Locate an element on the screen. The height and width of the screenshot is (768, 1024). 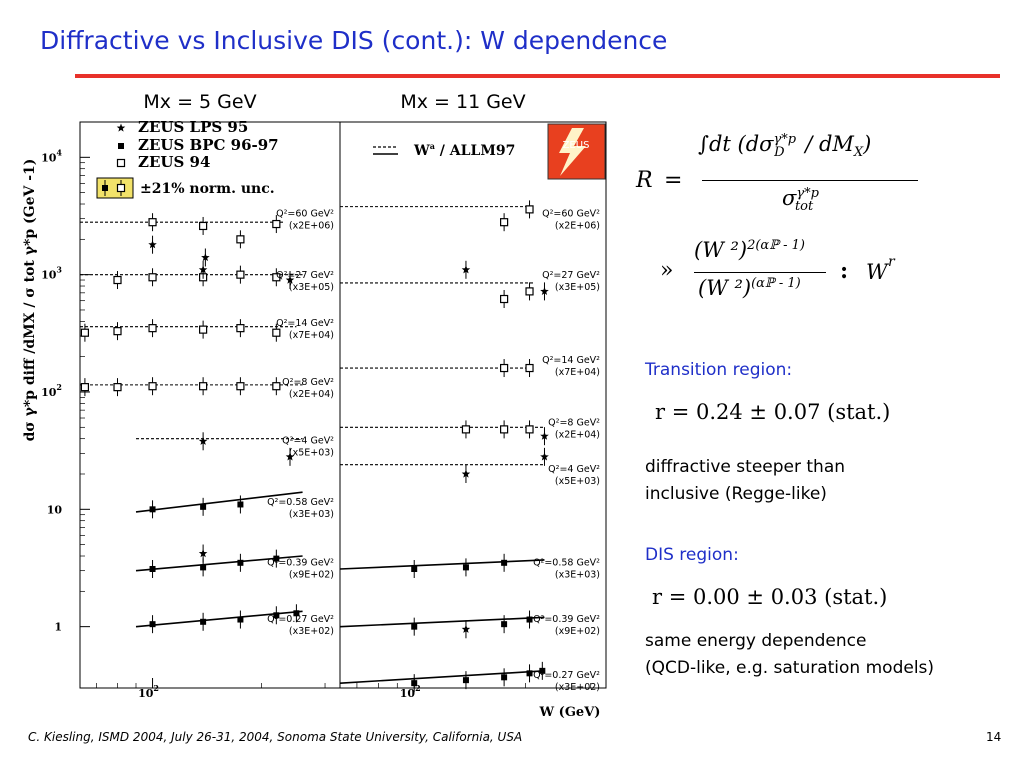
q2-label: Q²=27 GeV² is located at coordinates (571, 275).